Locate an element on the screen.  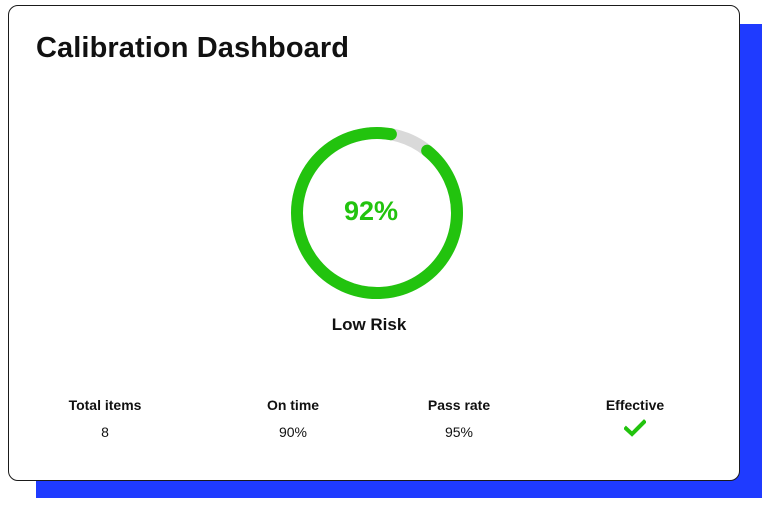
stat-value: 95% is located at coordinates (459, 432).